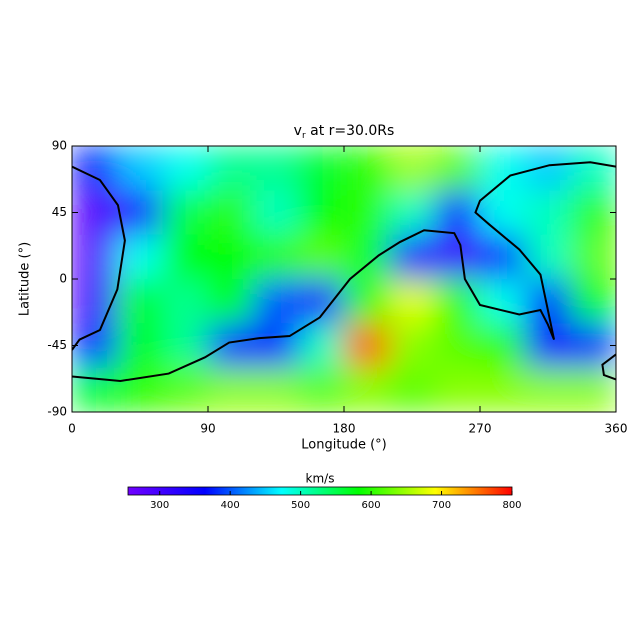 Image resolution: width=640 pixels, height=644 pixels. I want to click on colorbar, so click(320, 491).